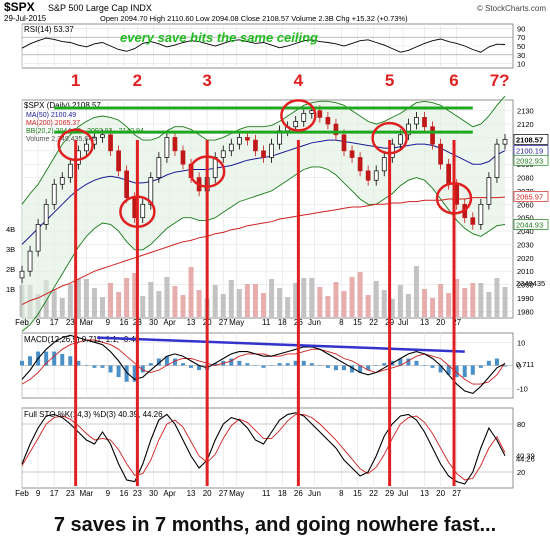  Describe the element at coordinates (22, 493) in the screenshot. I see `x-tick-label: Feb` at that location.